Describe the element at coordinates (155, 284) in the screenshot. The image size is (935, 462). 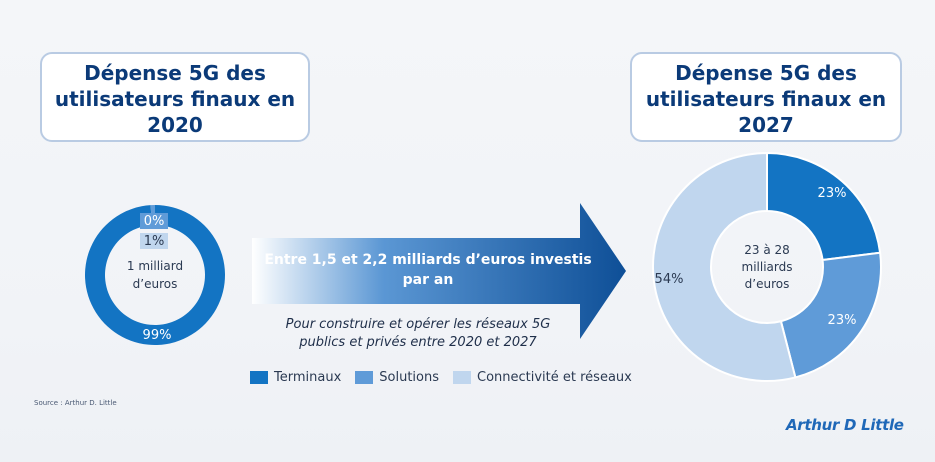
I see `center-label-2020-1: d’euros` at that location.